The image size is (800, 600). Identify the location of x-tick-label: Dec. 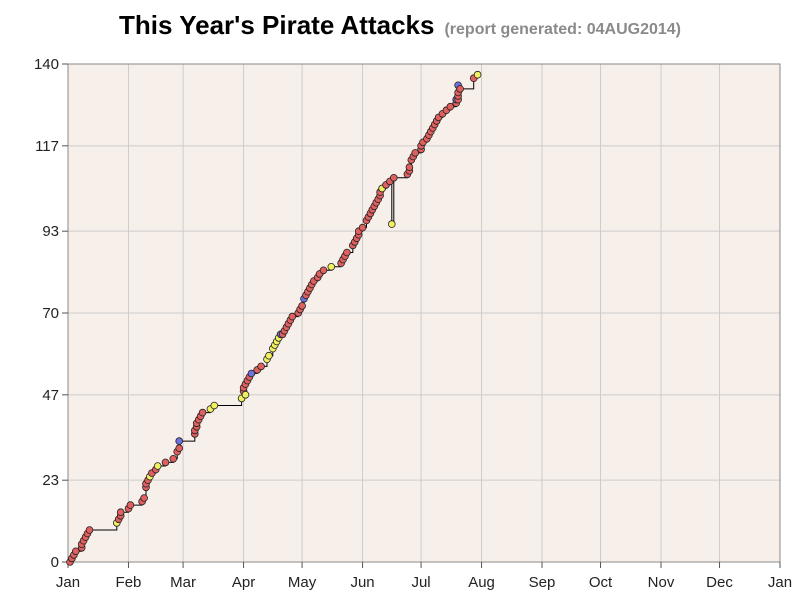
(719, 582).